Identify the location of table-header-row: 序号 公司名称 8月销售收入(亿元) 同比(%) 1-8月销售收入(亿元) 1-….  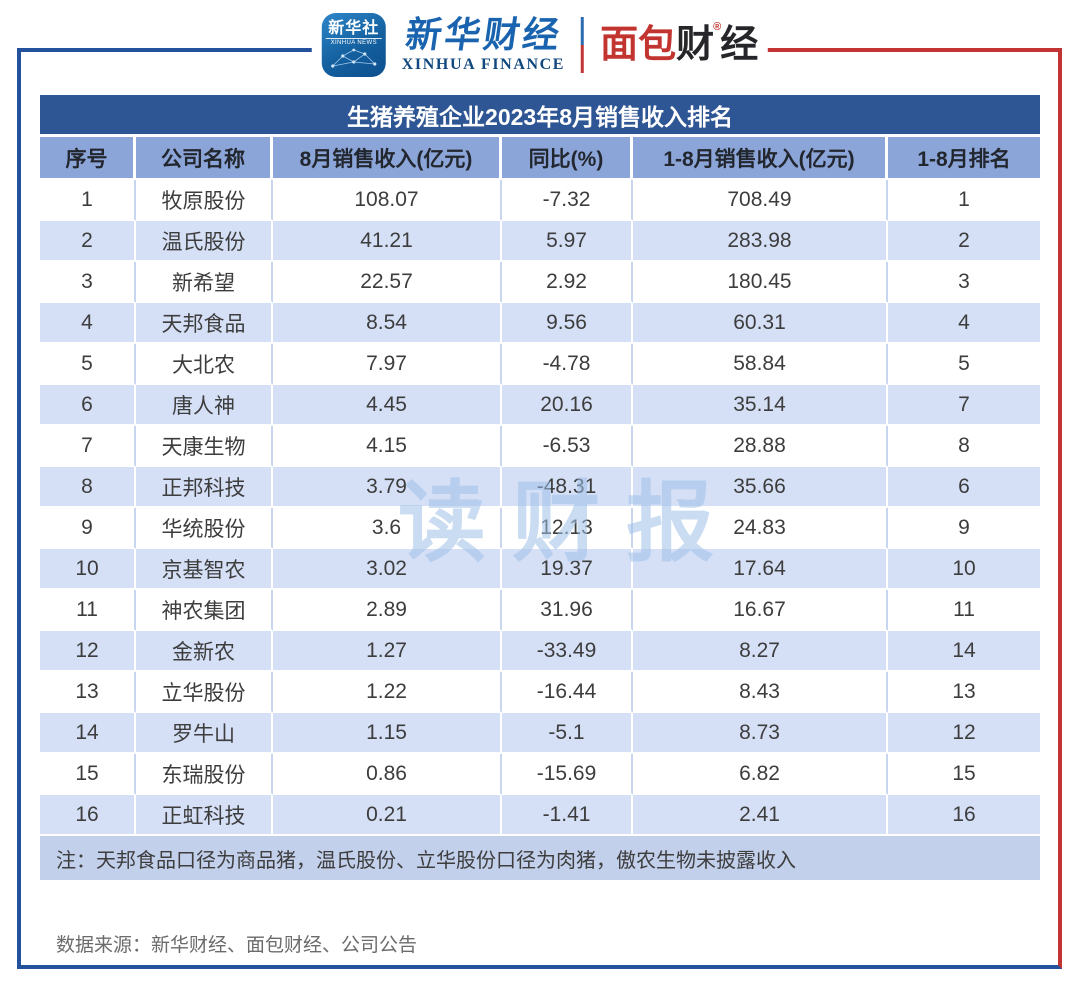
(540, 158).